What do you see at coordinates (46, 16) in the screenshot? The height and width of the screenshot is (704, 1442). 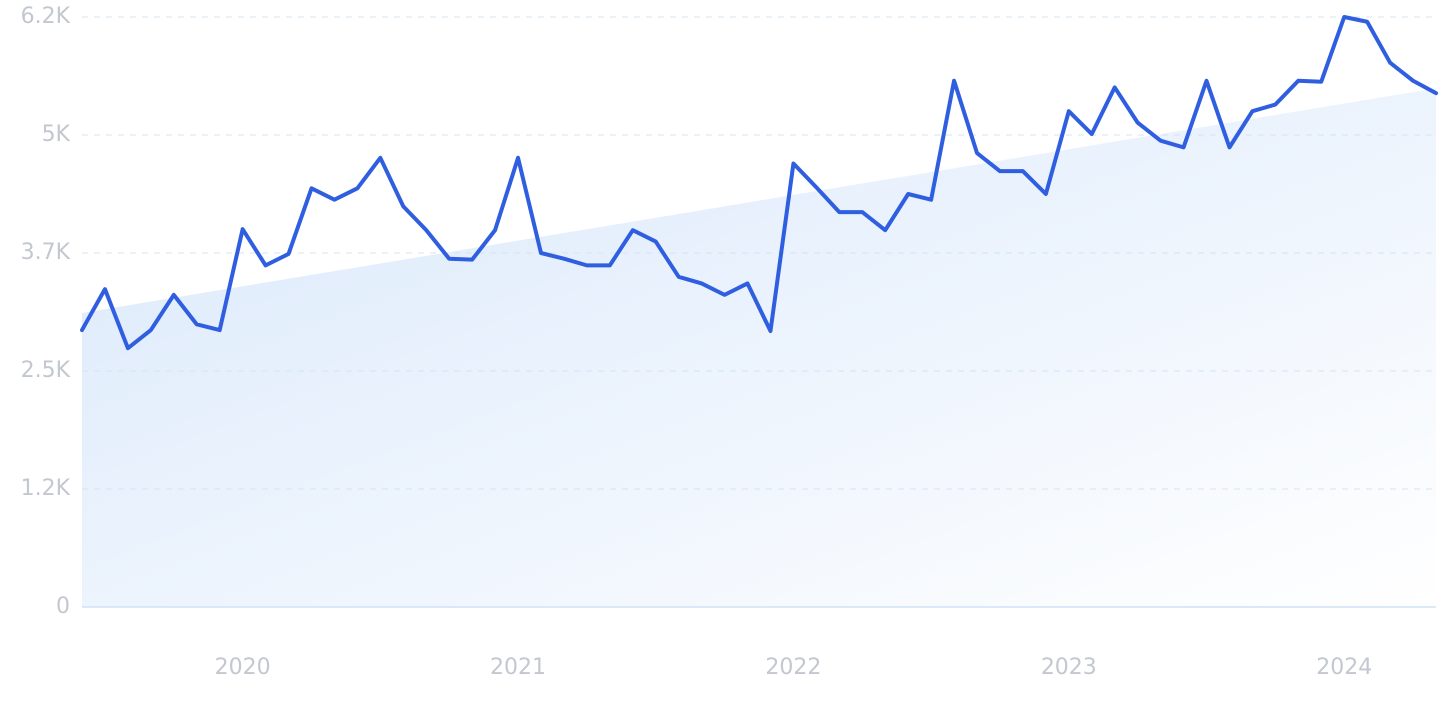 I see `y-tick-label: 6.2K` at bounding box center [46, 16].